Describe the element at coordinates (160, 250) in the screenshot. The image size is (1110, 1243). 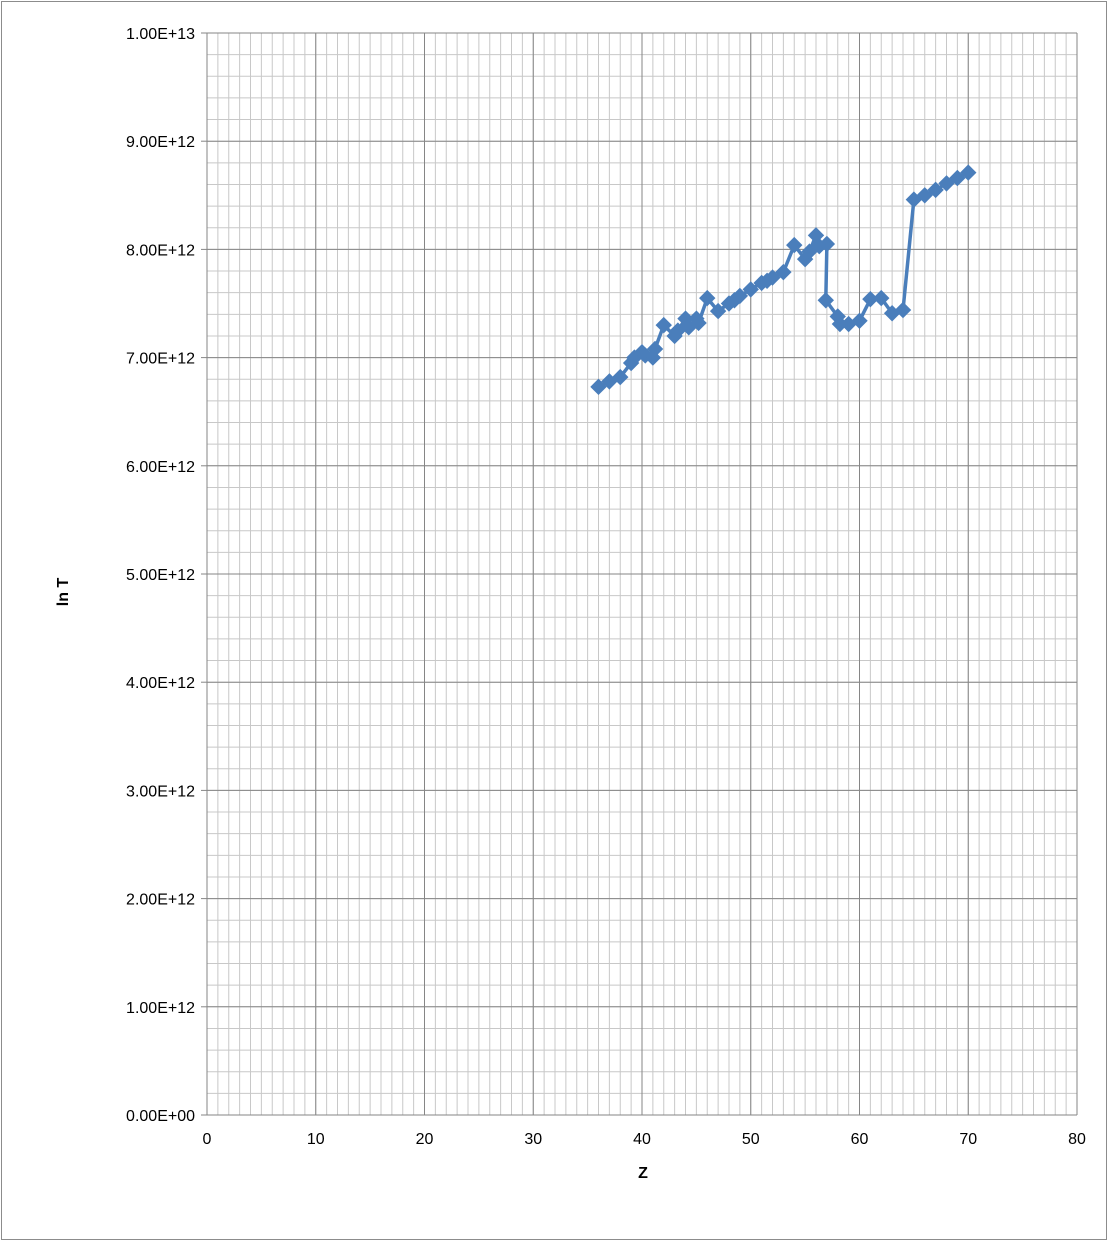
I see `y-tick-label: 8.00E+12` at that location.